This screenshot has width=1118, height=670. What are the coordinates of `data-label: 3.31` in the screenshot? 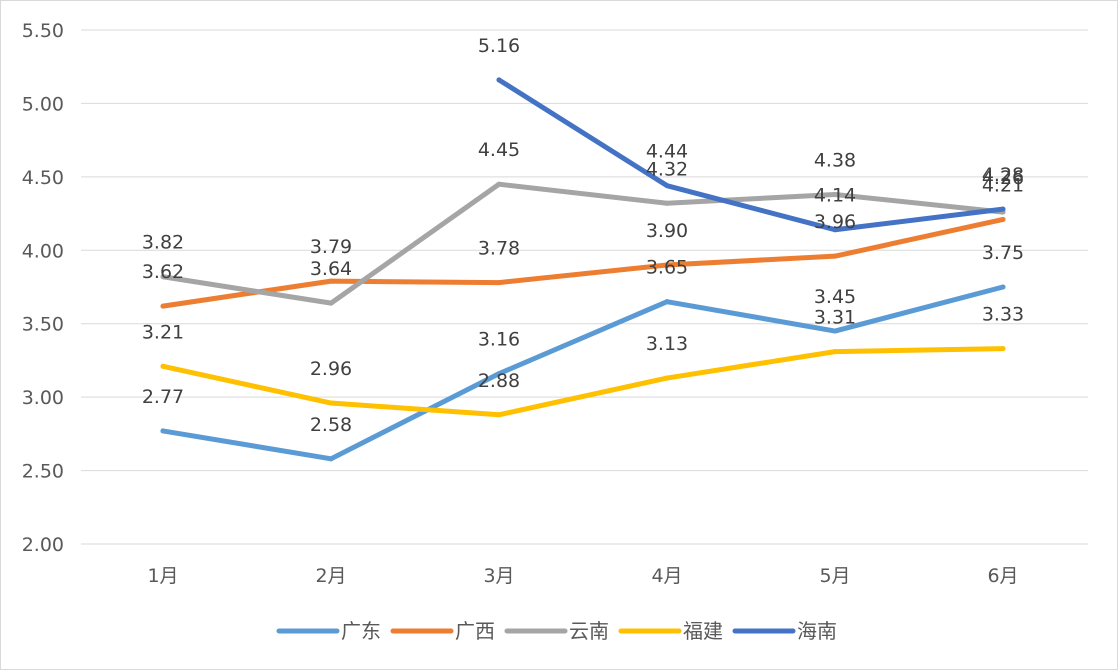 It's located at (835, 318).